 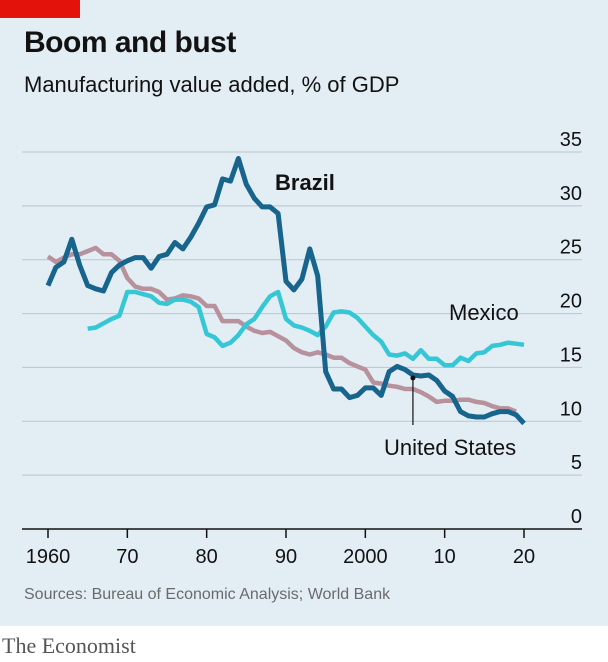 I want to click on series-line-mexico, so click(x=306, y=328).